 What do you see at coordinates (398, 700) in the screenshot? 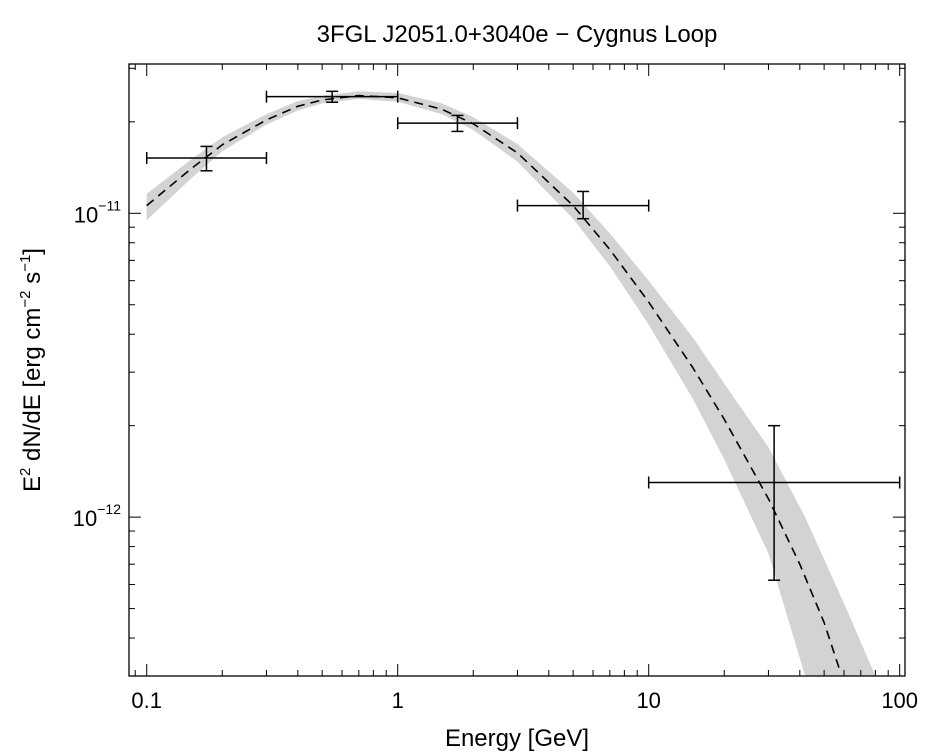
I see `x-tick-label: 1` at bounding box center [398, 700].